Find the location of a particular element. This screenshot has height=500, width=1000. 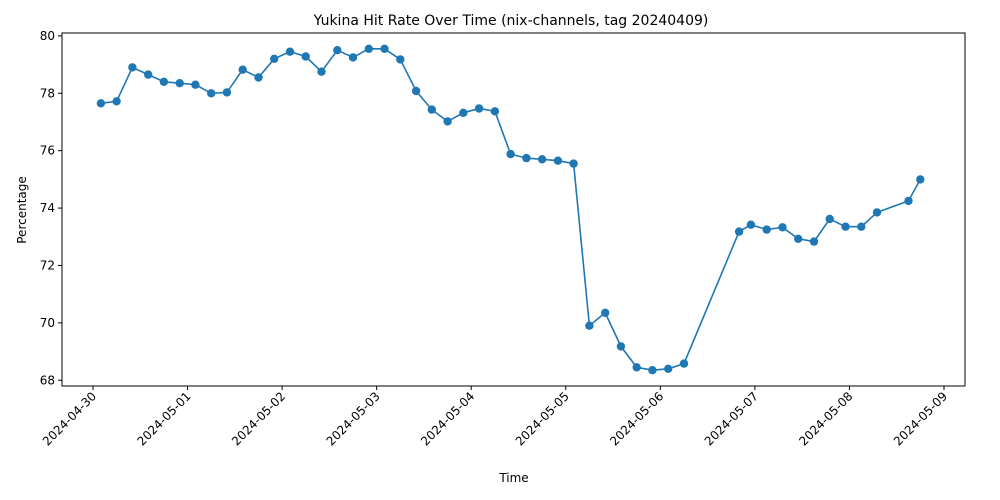

x-tick-label: 2024-05-07 is located at coordinates (731, 418).